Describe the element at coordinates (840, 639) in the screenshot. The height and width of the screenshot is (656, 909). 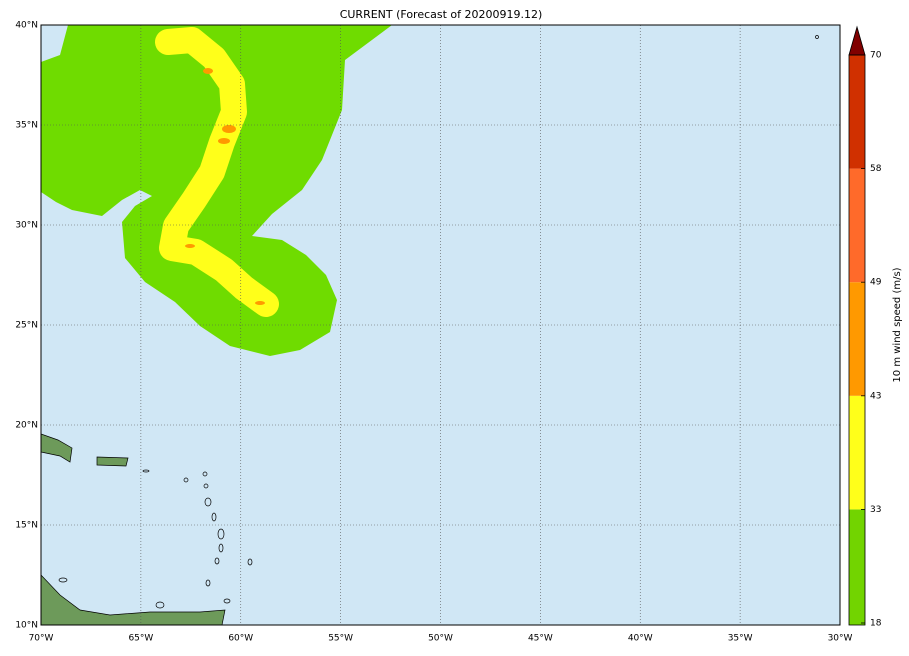
I see `lon-label: 30°W` at that location.